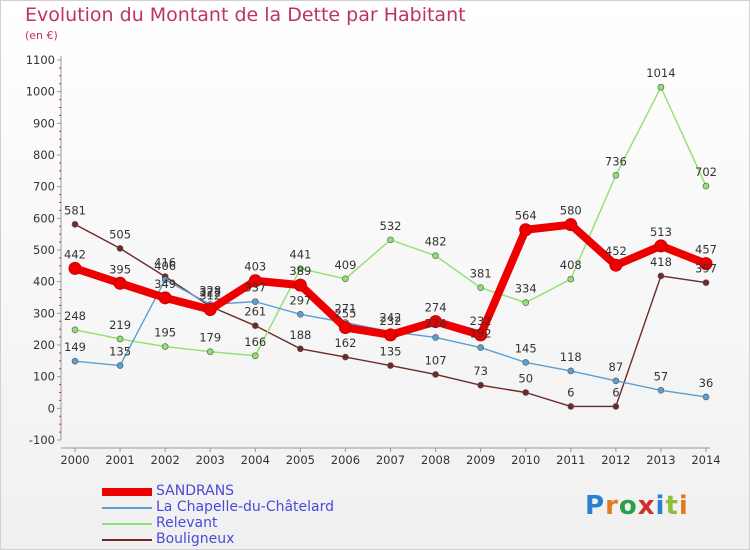 Image resolution: width=750 pixels, height=550 pixels. What do you see at coordinates (44, 282) in the screenshot?
I see `y-tick-label: 400` at bounding box center [44, 282].